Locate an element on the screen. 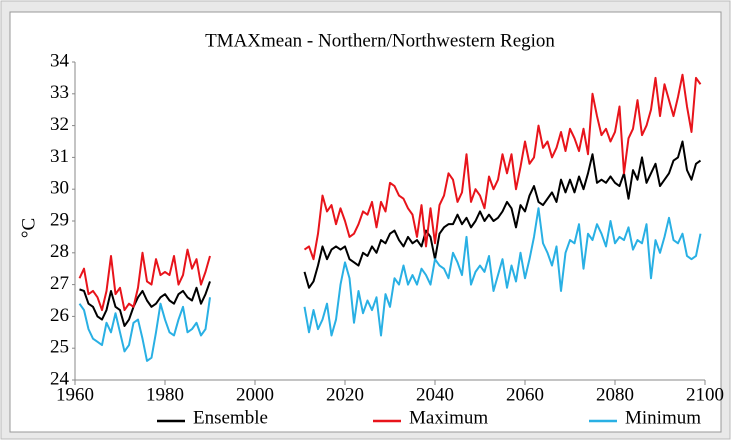 The height and width of the screenshot is (445, 731). x-tick-label: 1980 is located at coordinates (165, 394).